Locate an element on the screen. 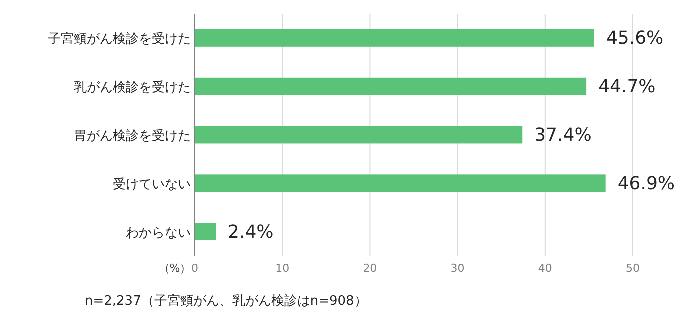 The width and height of the screenshot is (689, 325). y-tick-label: 子宮頸がん検診を受けた is located at coordinates (119, 39).